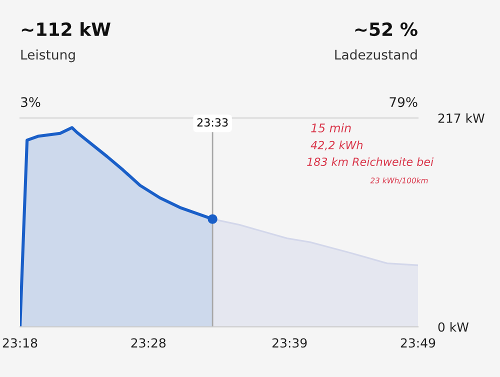 This screenshot has height=377, width=500. I want to click on annotation: 183 km Reichweite bei, so click(370, 161).